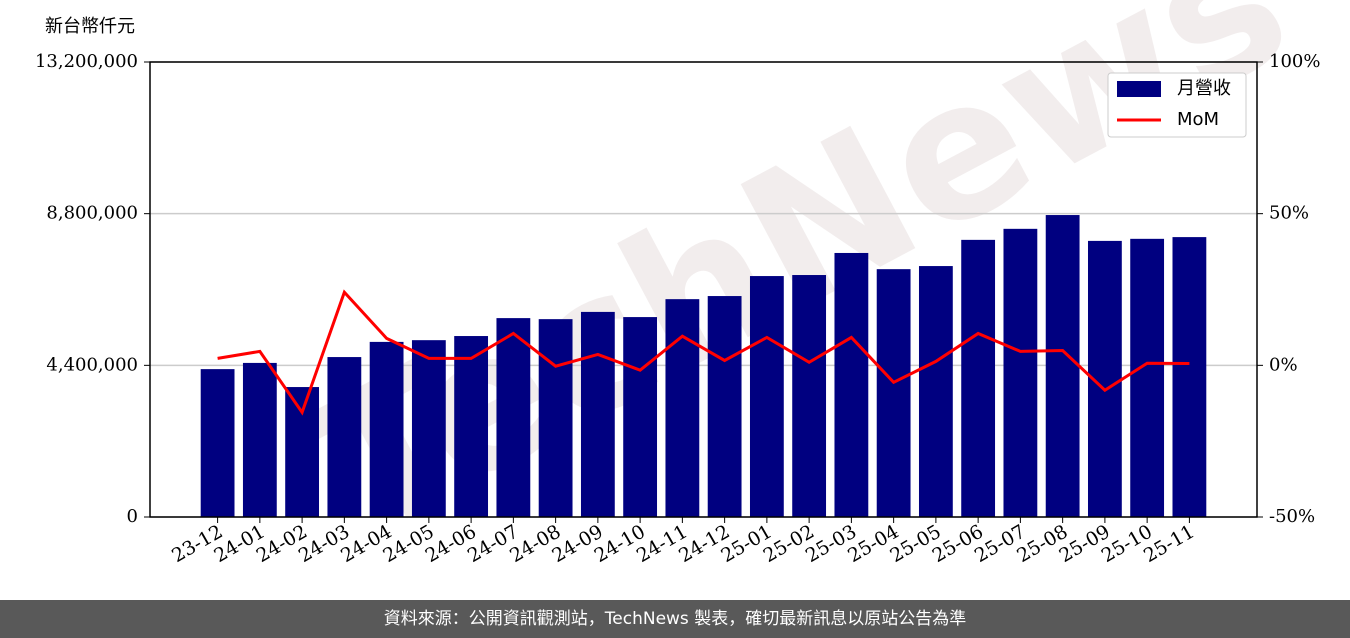 The width and height of the screenshot is (1350, 638). Describe the element at coordinates (132, 516) in the screenshot. I see `y-tick-label: 0` at that location.